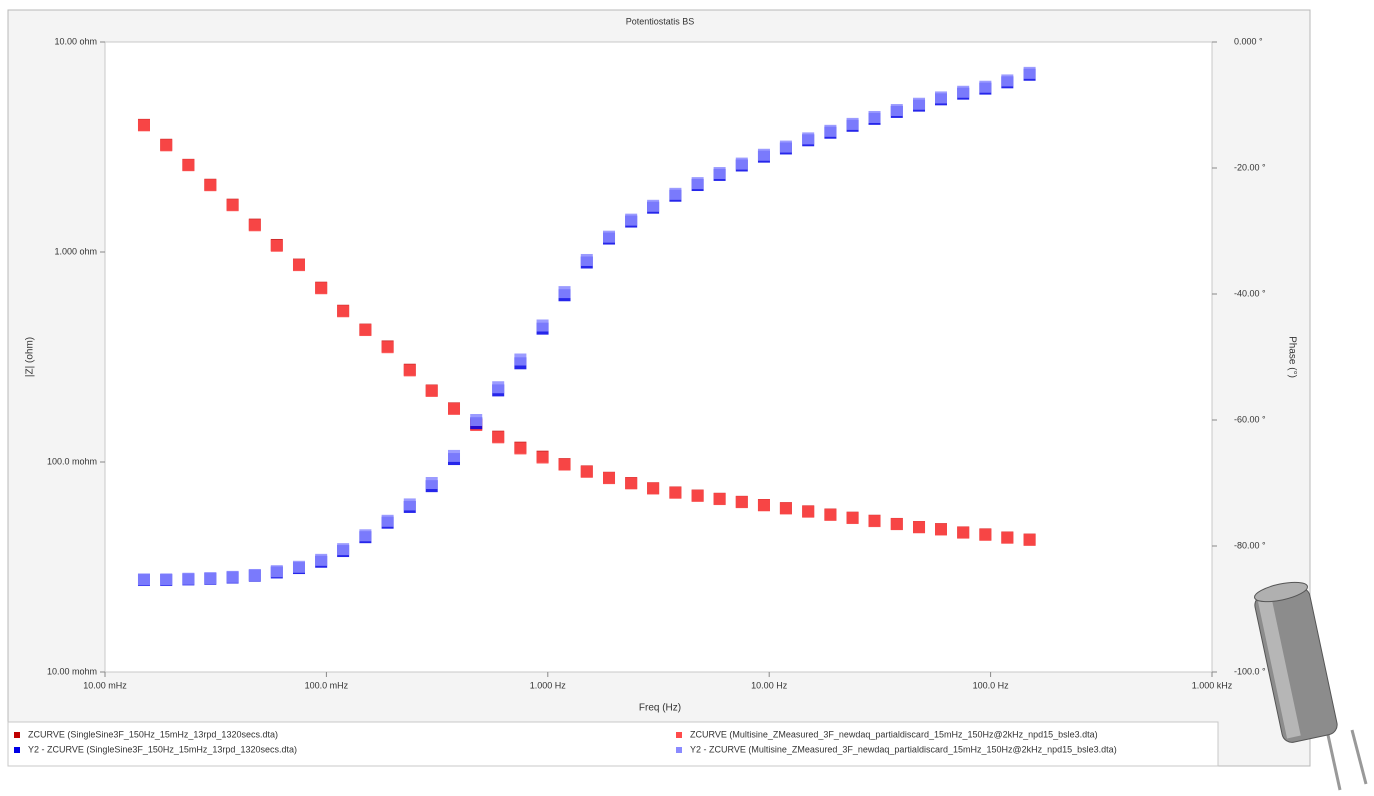 The height and width of the screenshot is (796, 1374). What do you see at coordinates (613, 744) in the screenshot?
I see `legend-box` at bounding box center [613, 744].